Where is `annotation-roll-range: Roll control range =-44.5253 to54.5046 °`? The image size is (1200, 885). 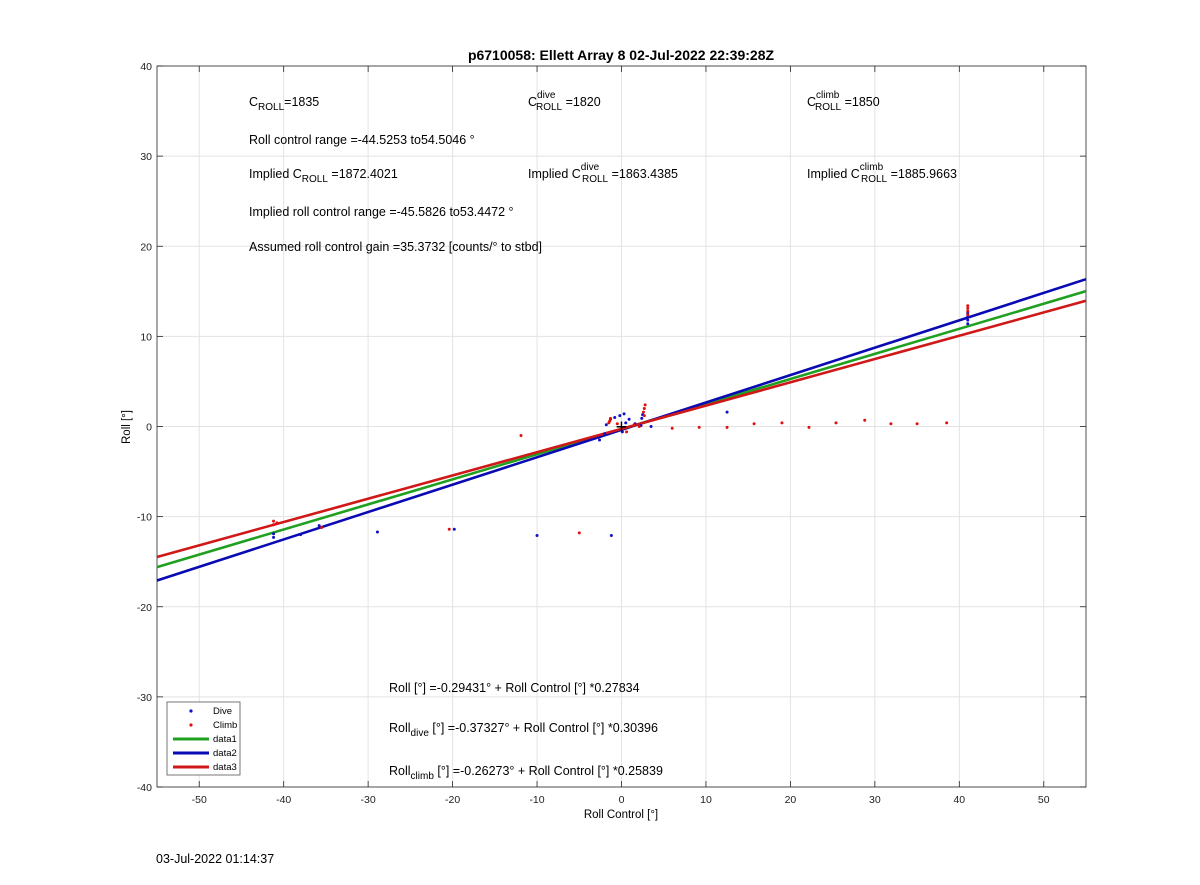 annotation-roll-range: Roll control range =-44.5253 to54.5046 ° is located at coordinates (362, 140).